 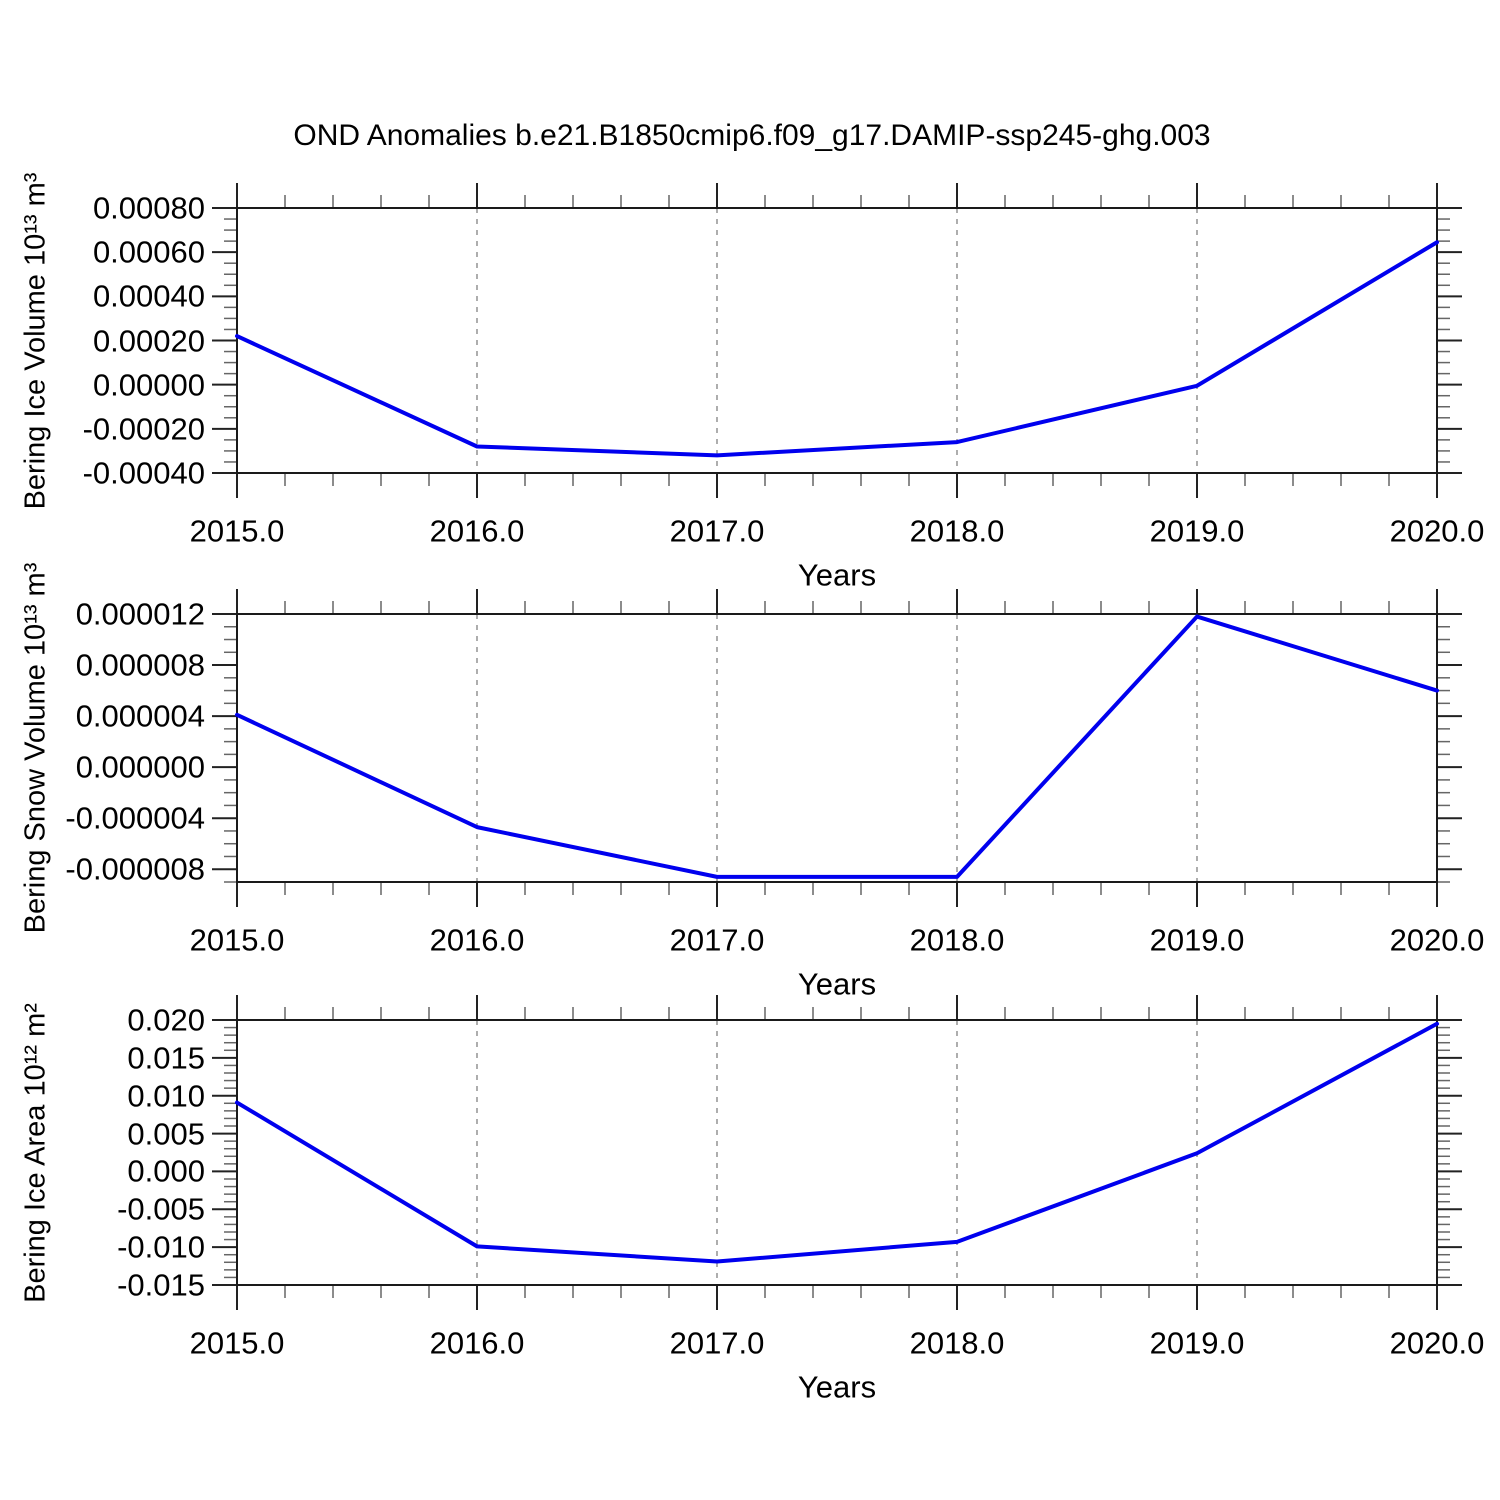 I want to click on y-tick-label: 0.00000, so click(x=148, y=385).